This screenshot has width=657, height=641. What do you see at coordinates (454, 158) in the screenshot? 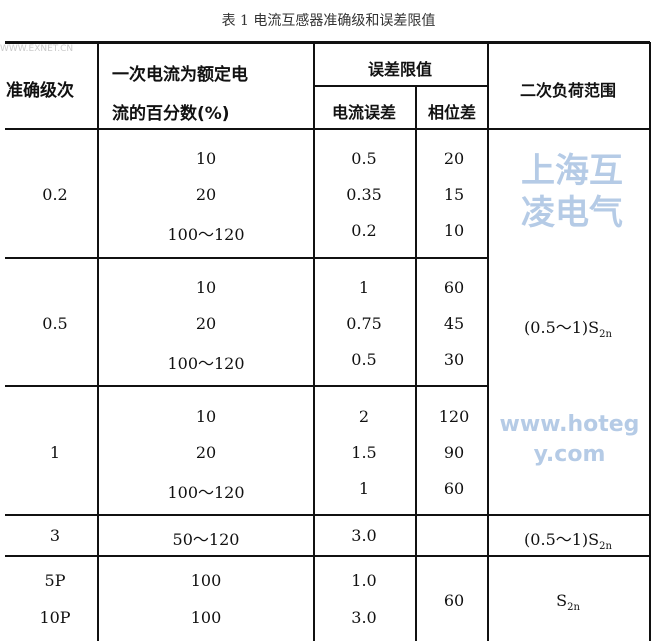
I see `phase-error-cell: 20` at bounding box center [454, 158].